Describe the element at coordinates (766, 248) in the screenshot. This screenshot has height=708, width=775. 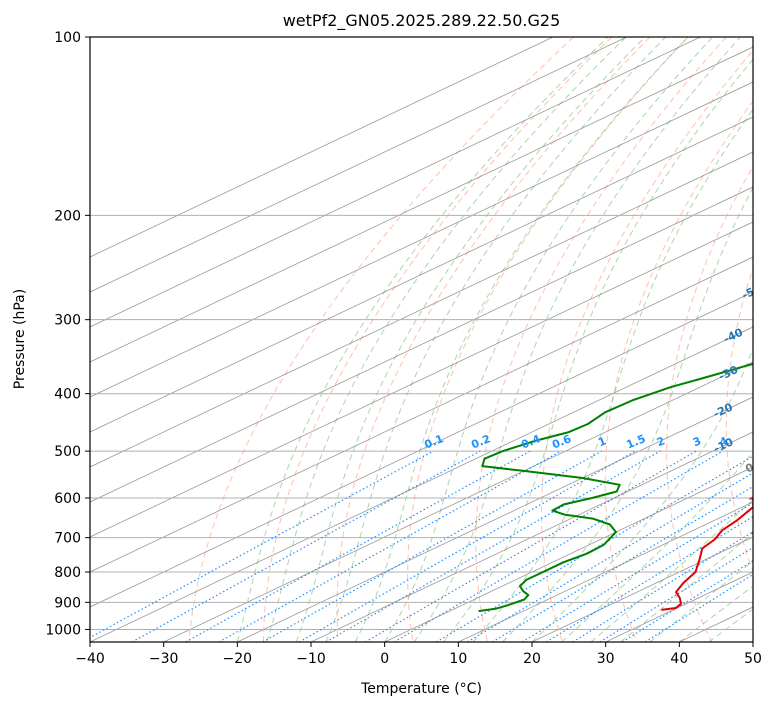
I see `isotherm-label: -60` at that location.